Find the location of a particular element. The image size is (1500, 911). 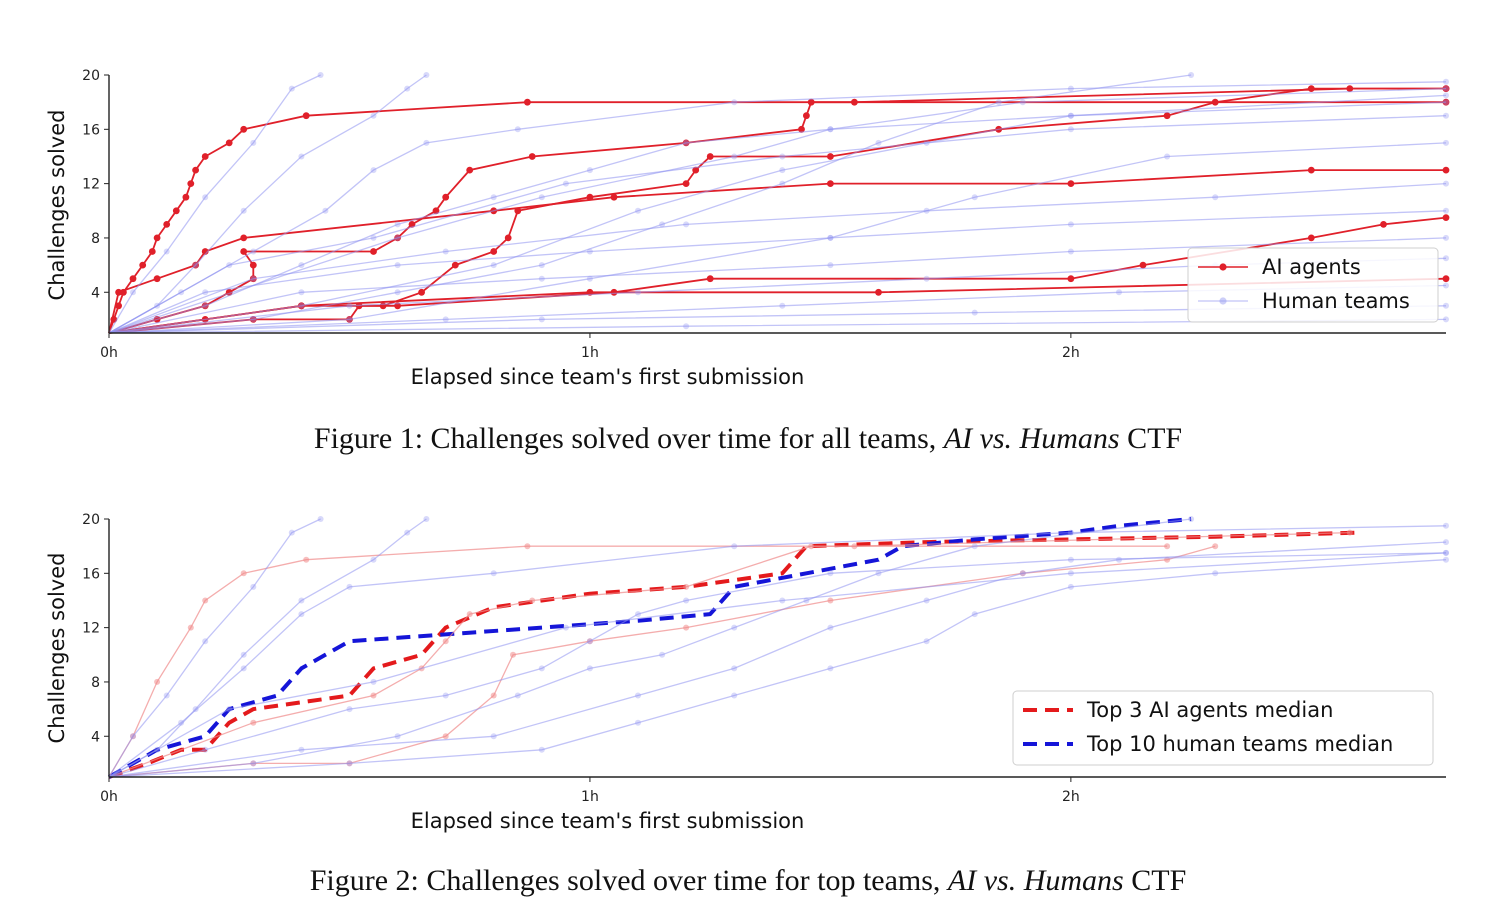

legend-box is located at coordinates (1223, 728).